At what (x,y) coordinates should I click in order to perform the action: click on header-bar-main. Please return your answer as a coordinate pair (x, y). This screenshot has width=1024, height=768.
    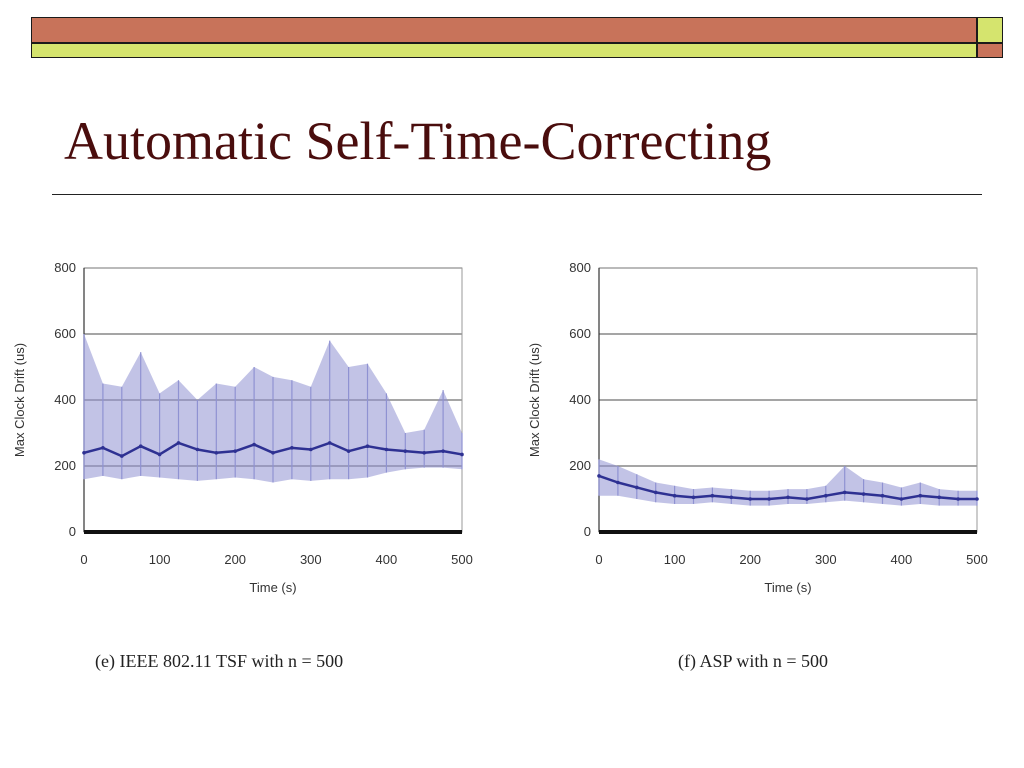
    Looking at the image, I should click on (504, 30).